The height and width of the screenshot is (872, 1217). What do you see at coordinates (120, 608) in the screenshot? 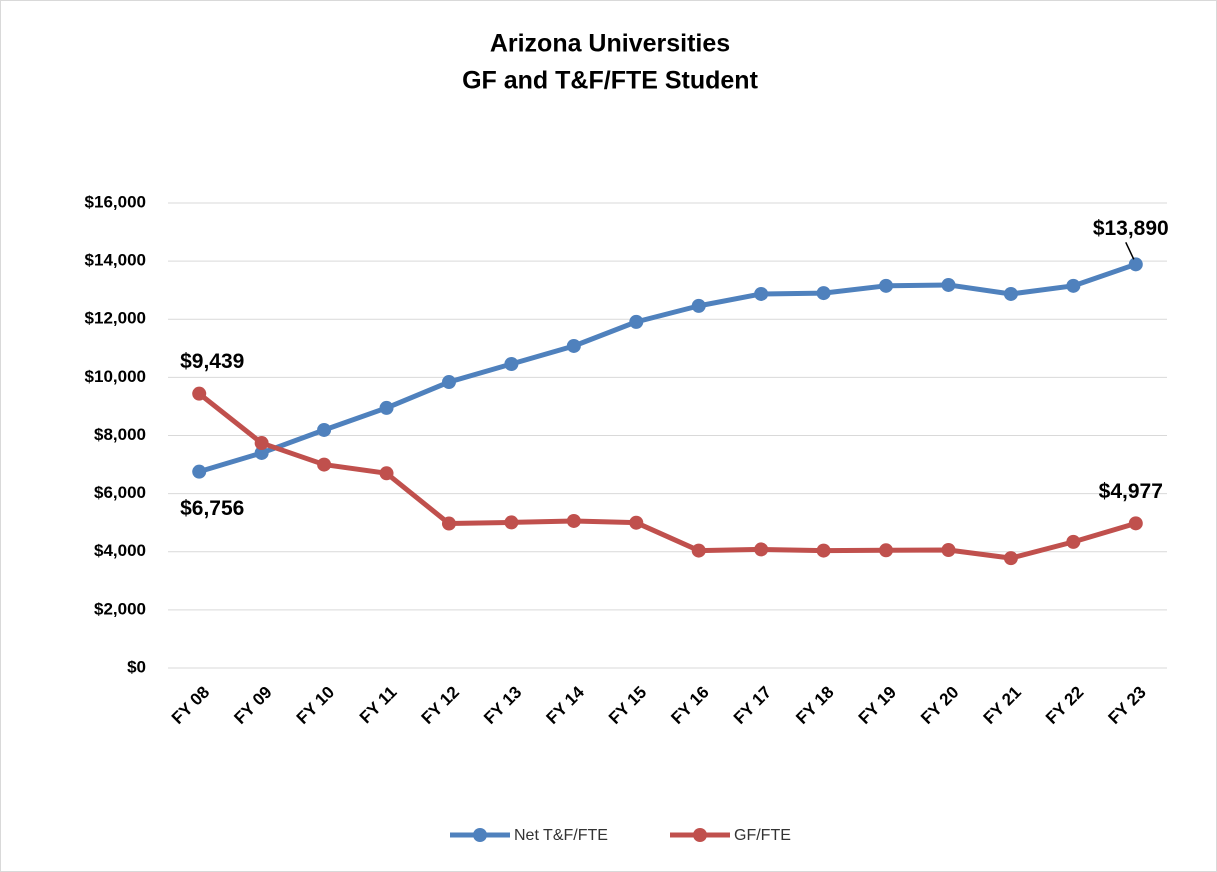
I see `y-tick-label: $2,000` at bounding box center [120, 608].